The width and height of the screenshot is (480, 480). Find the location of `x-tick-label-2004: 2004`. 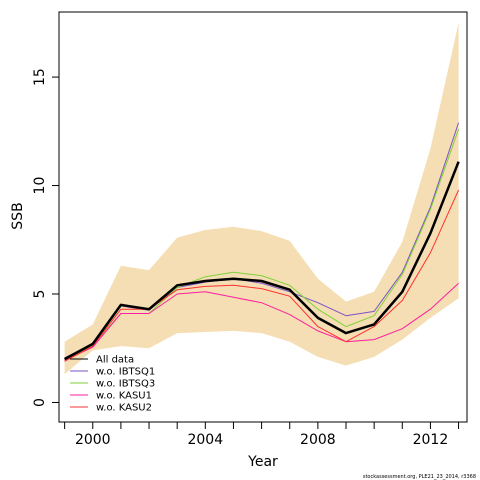

x-tick-label-2004: 2004 is located at coordinates (205, 440).